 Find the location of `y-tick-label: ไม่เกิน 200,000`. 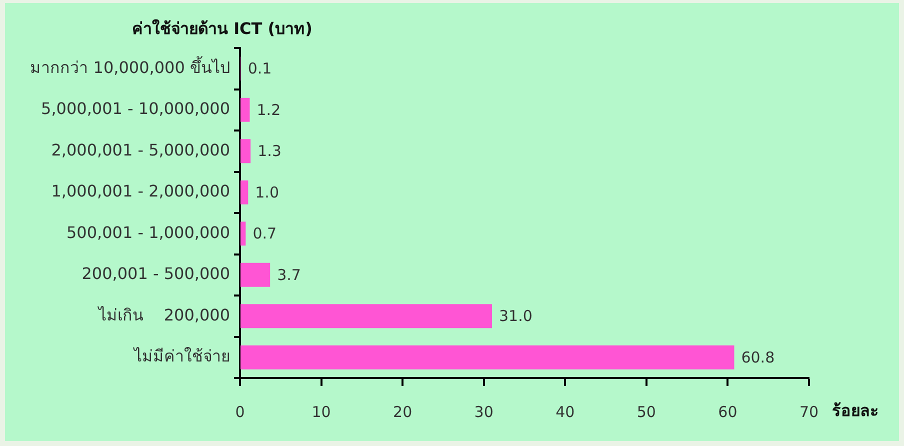

y-tick-label: ไม่เกิน 200,000 is located at coordinates (163, 314).